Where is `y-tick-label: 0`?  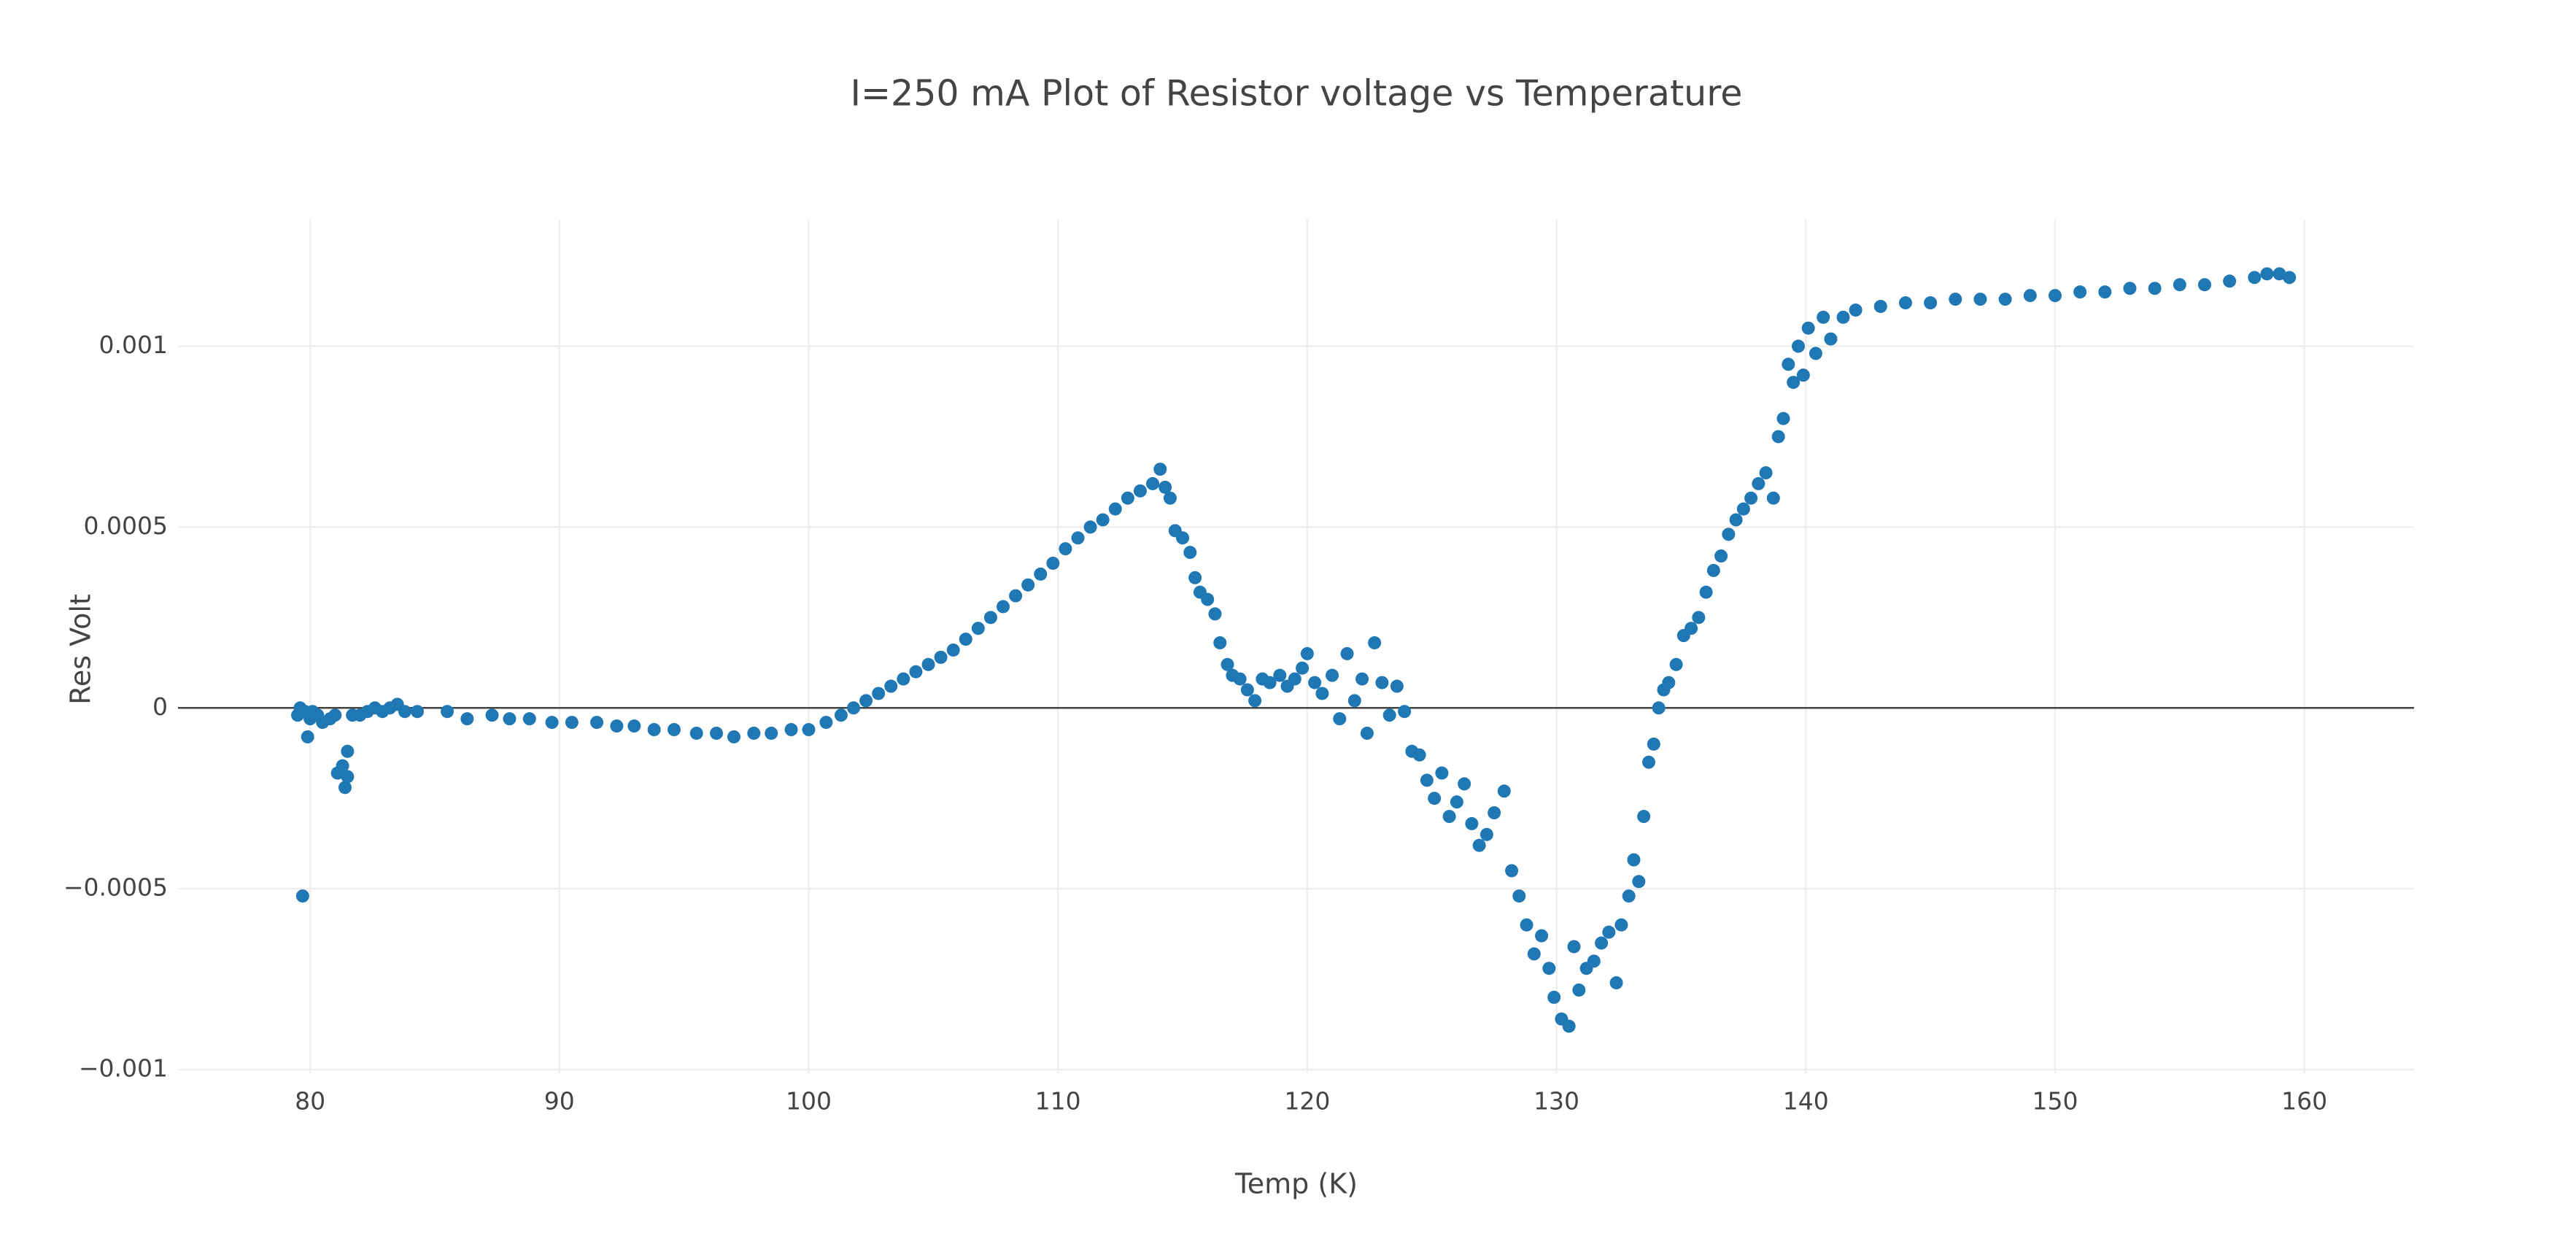 y-tick-label: 0 is located at coordinates (160, 706).